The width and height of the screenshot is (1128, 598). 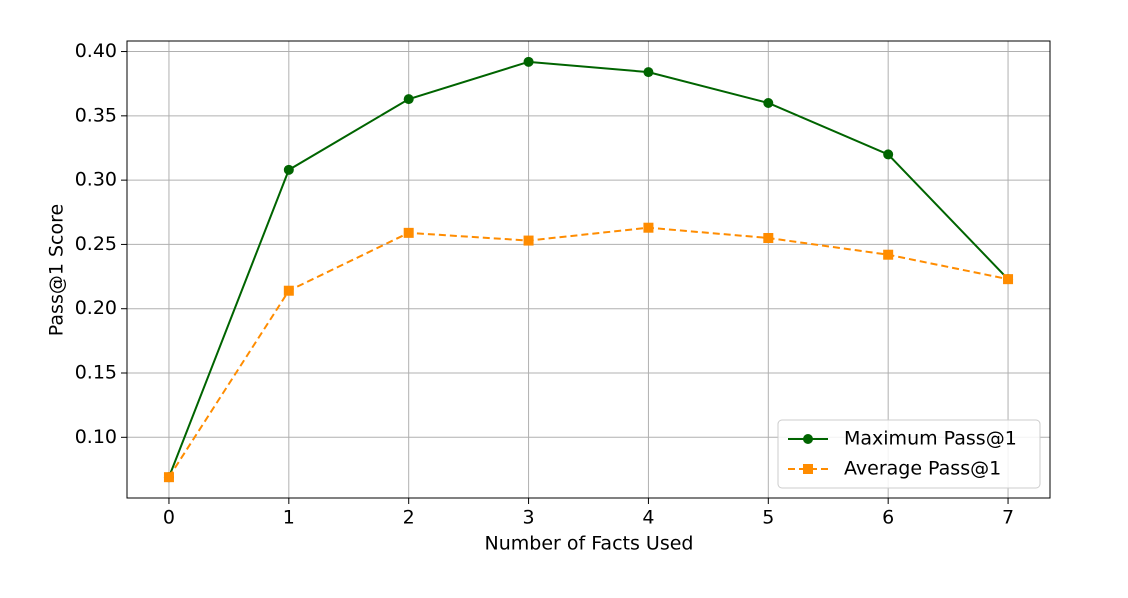 What do you see at coordinates (57, 270) in the screenshot?
I see `y-axis-label: Pass@1 Score` at bounding box center [57, 270].